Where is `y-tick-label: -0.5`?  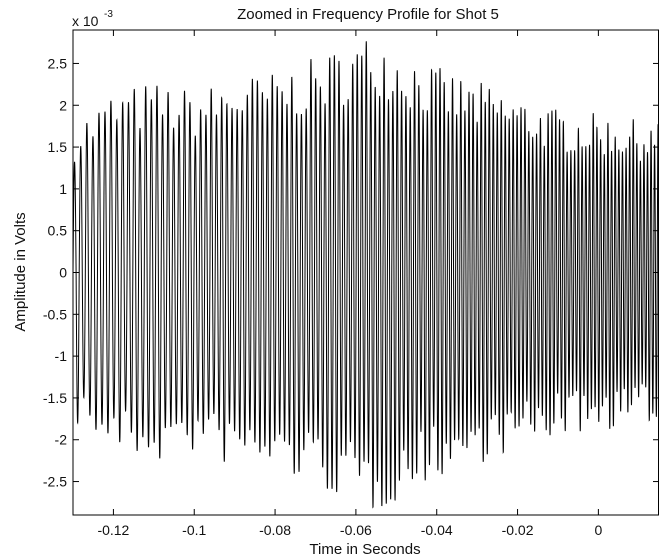
y-tick-label: -0.5 is located at coordinates (55, 314).